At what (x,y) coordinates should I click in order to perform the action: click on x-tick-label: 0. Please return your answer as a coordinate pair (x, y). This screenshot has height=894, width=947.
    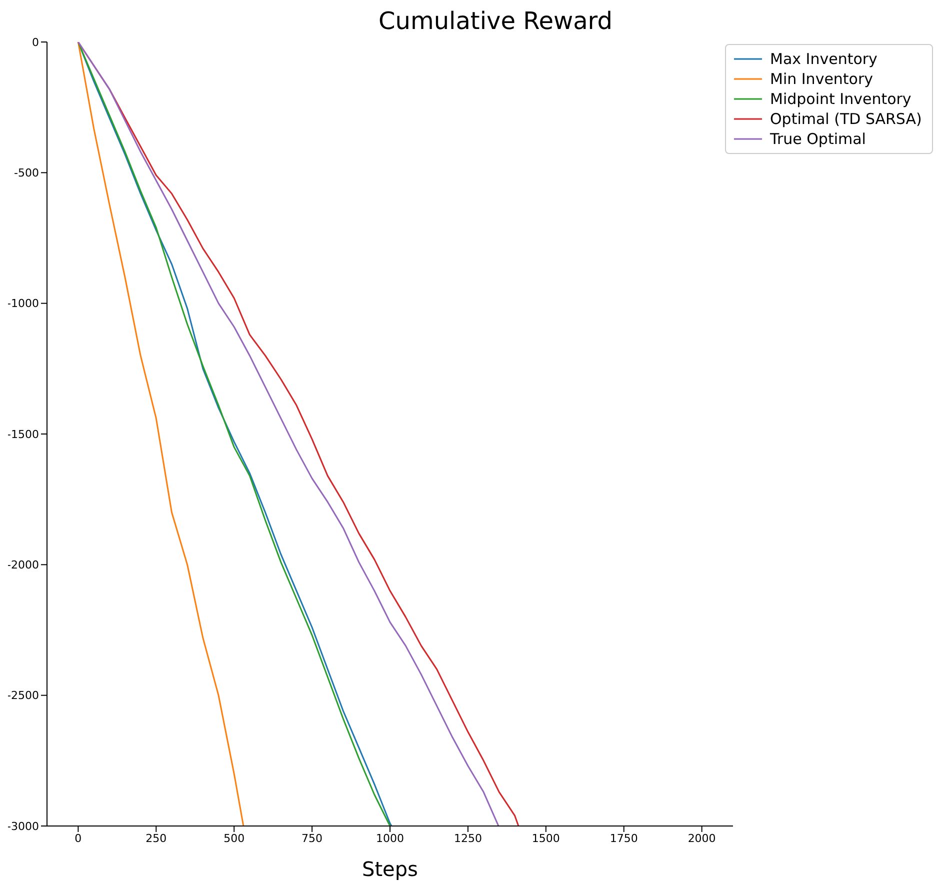
    Looking at the image, I should click on (78, 838).